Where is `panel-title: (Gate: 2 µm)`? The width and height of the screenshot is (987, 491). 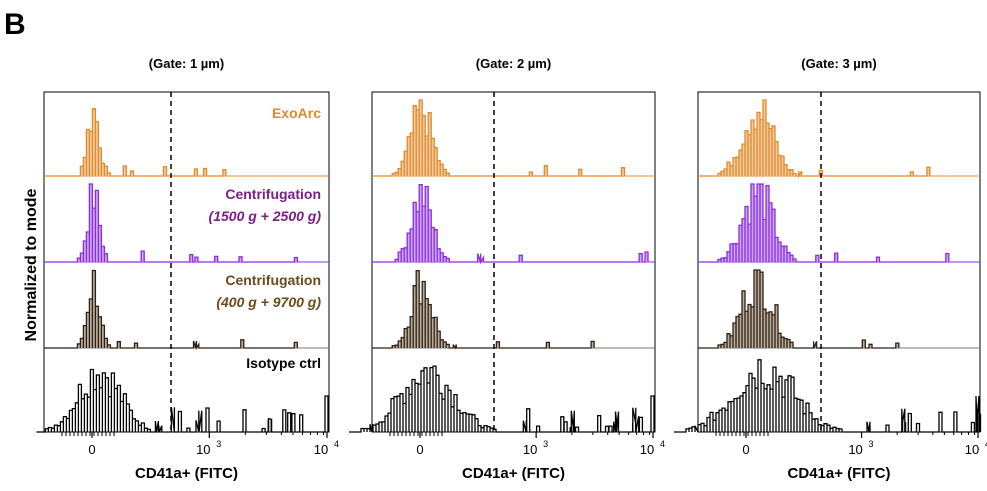
panel-title: (Gate: 2 µm) is located at coordinates (513, 63).